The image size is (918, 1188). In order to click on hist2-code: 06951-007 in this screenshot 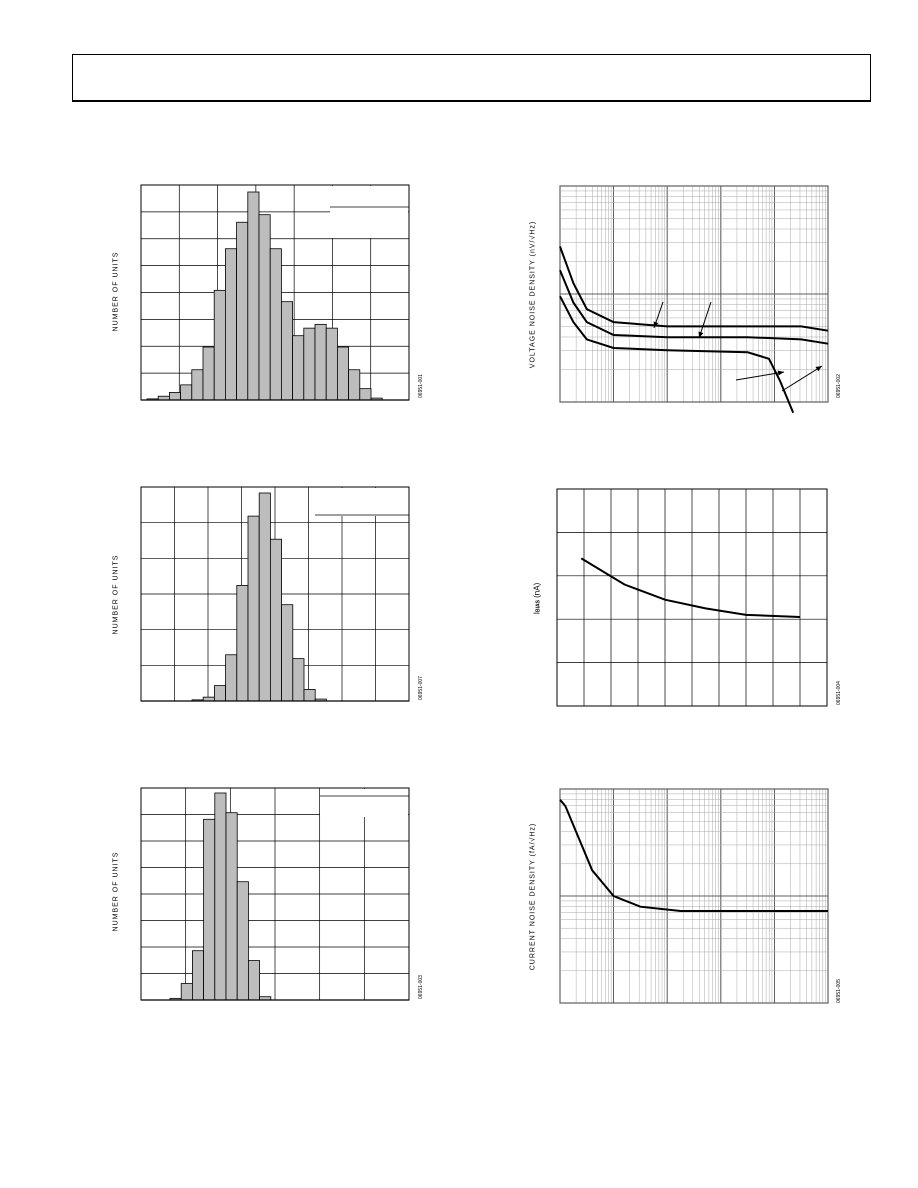, I will do `click(421, 688)`.